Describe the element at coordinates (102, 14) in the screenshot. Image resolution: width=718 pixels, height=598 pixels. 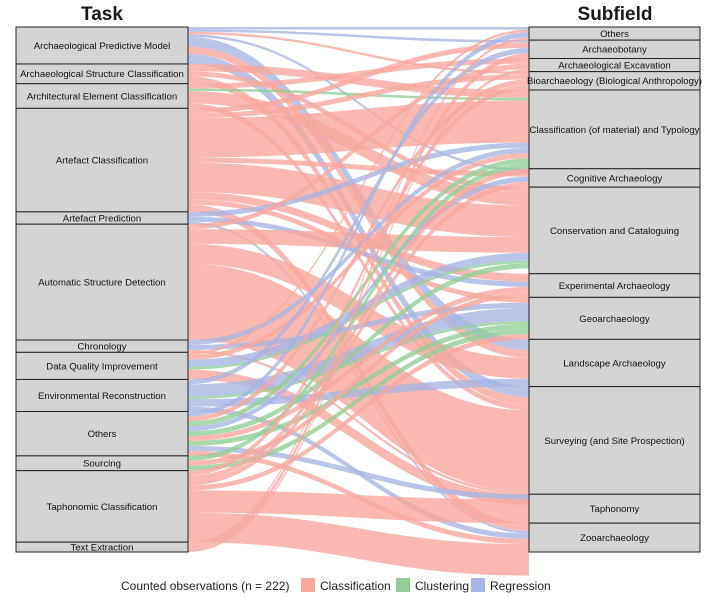
I see `left-axis-title: Task` at that location.